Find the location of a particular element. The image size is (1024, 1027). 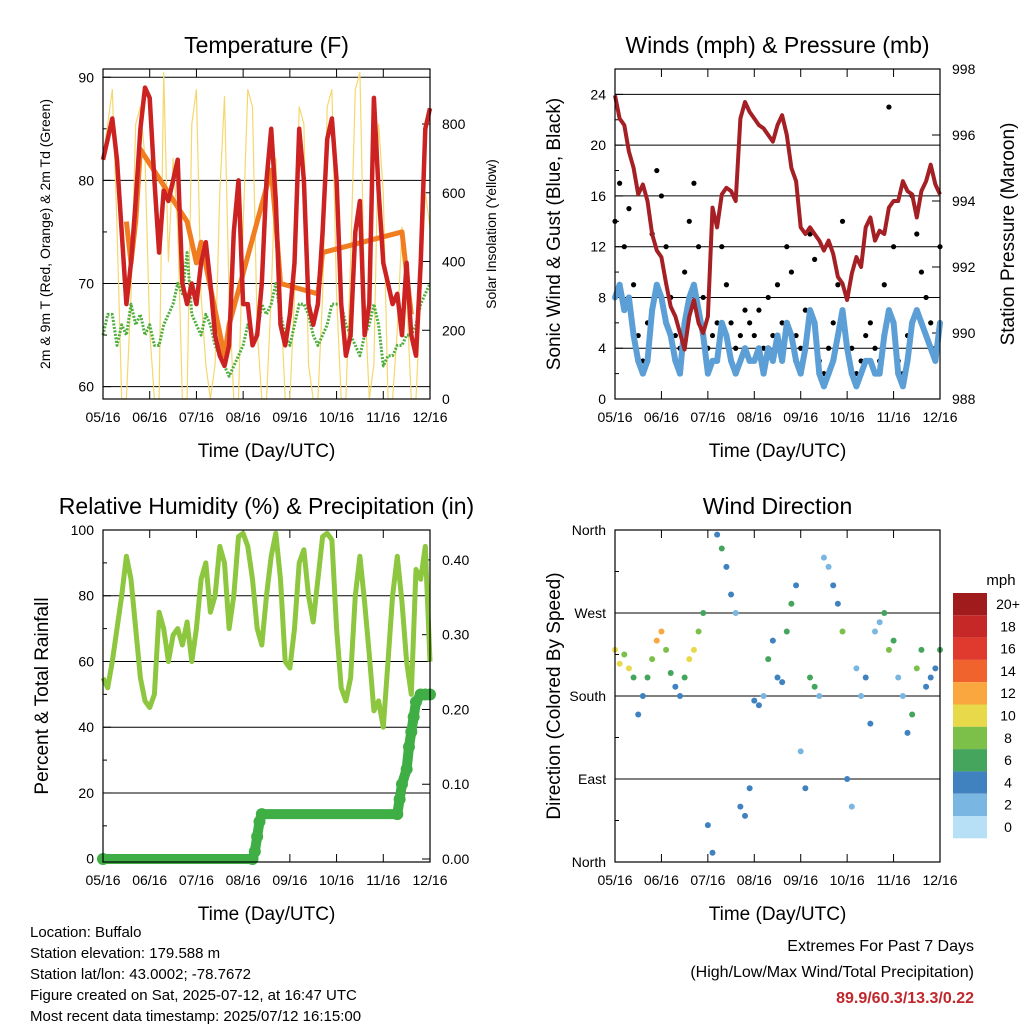

legend-label: 0 is located at coordinates (1008, 827).